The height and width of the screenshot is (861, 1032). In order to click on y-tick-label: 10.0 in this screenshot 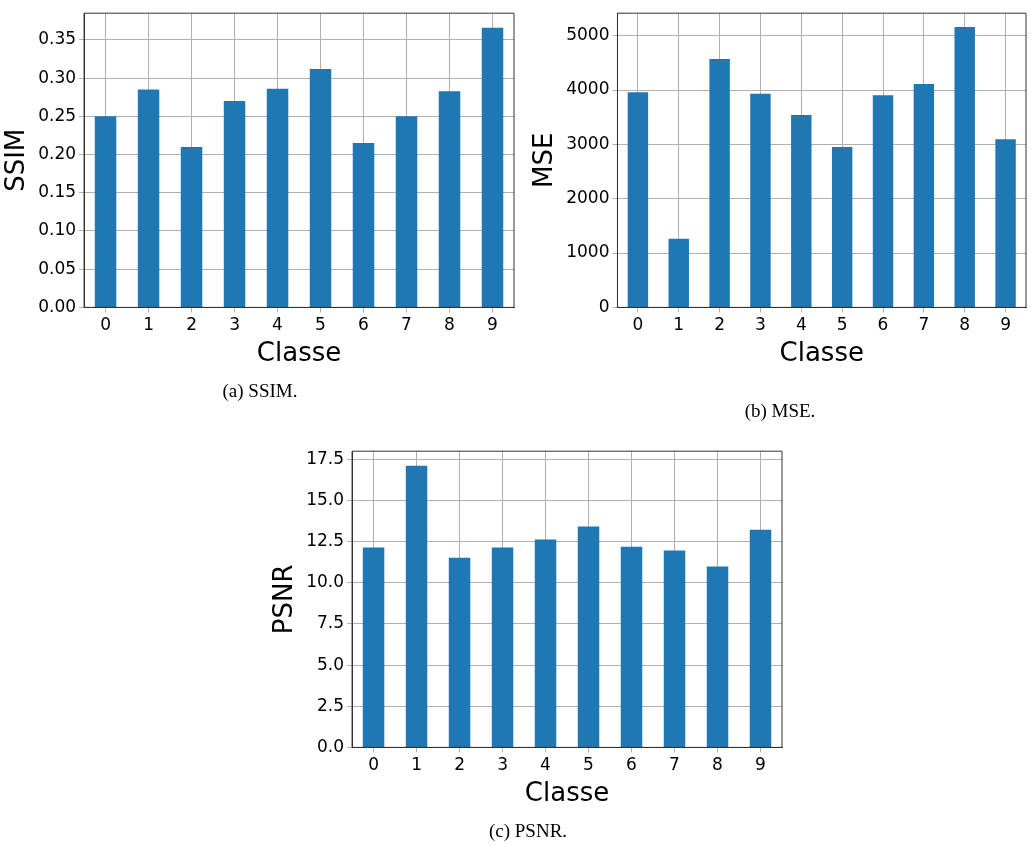, I will do `click(325, 581)`.